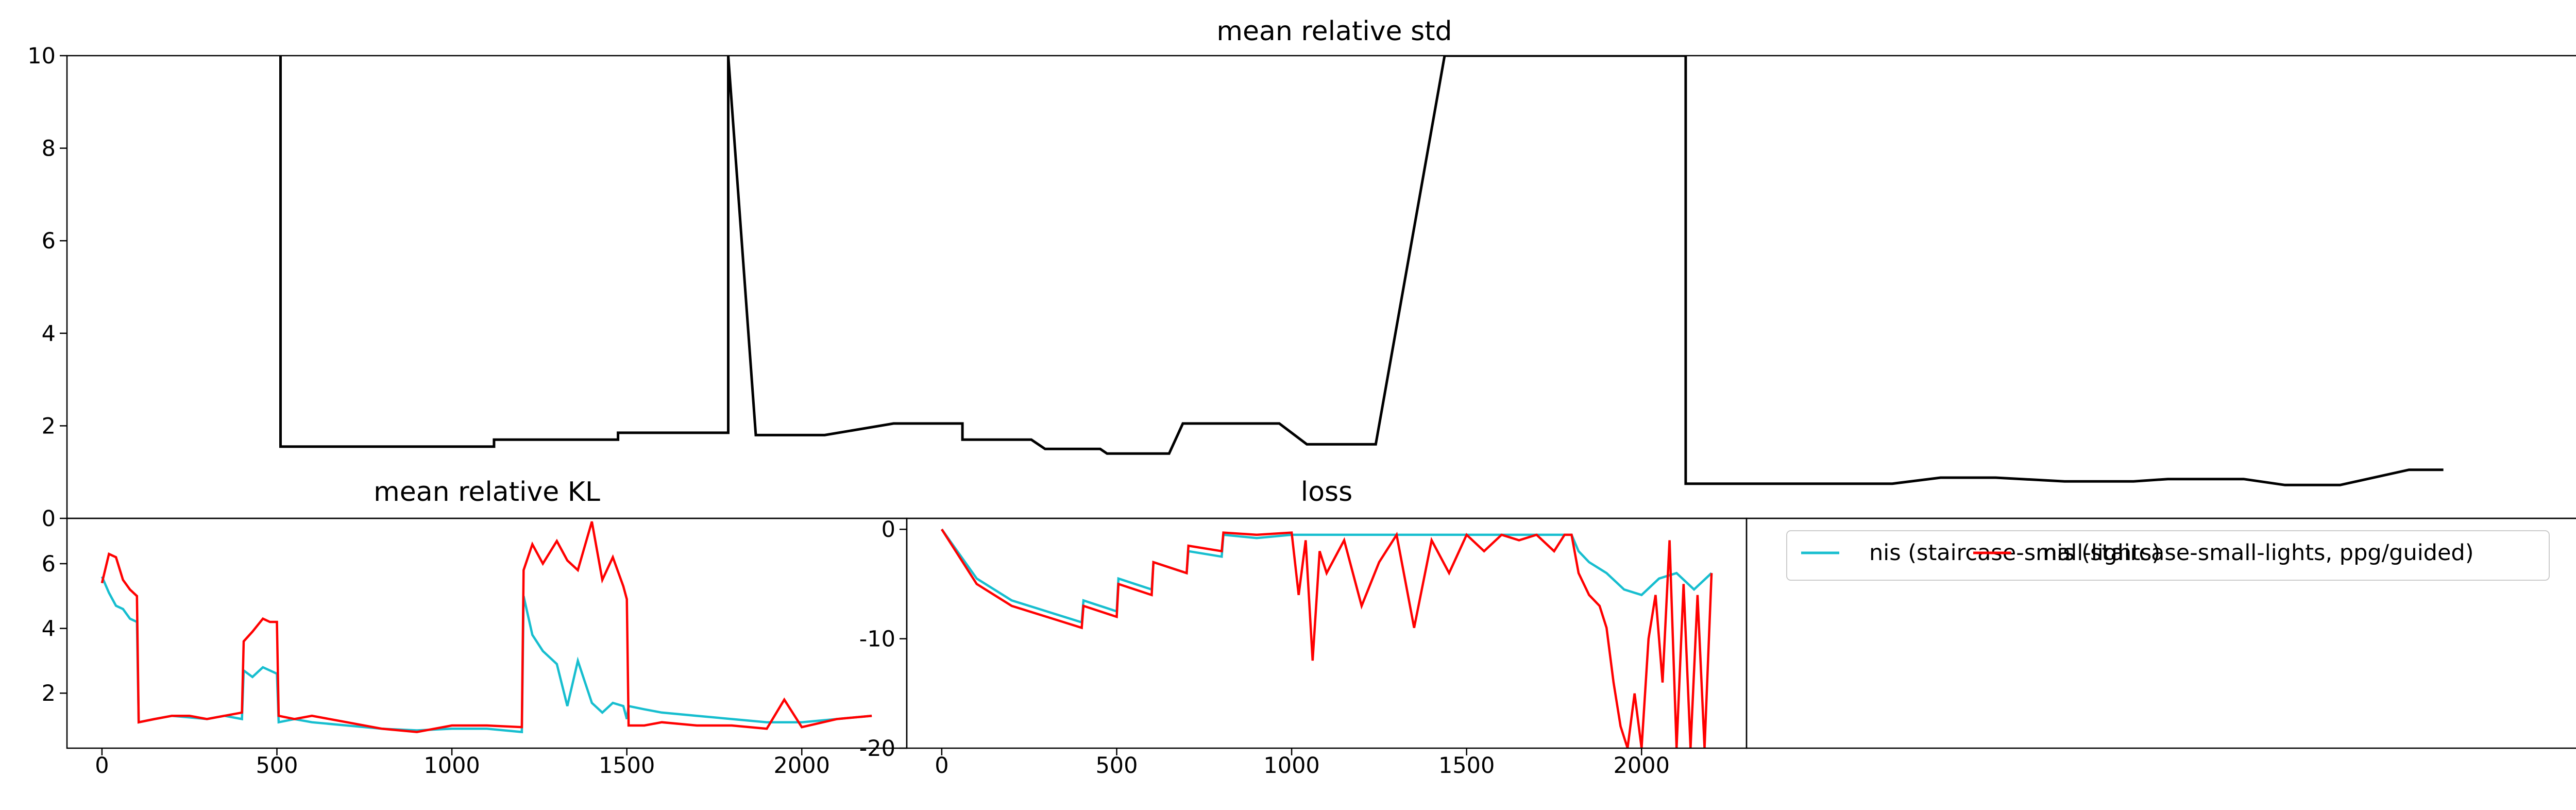 This screenshot has width=2576, height=810. I want to click on kl-xticks: 0 500 1000 1500 2000, so click(462, 763).